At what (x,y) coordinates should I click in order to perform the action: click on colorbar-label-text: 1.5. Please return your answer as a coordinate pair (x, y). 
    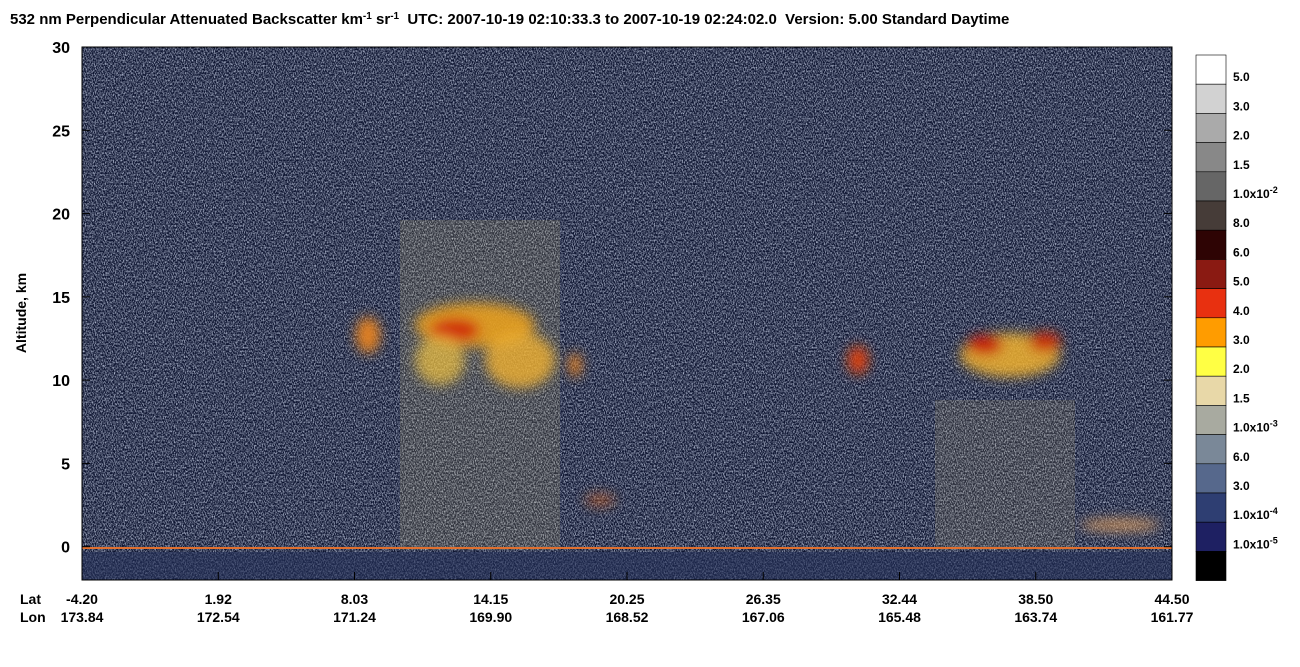
    Looking at the image, I should click on (1241, 165).